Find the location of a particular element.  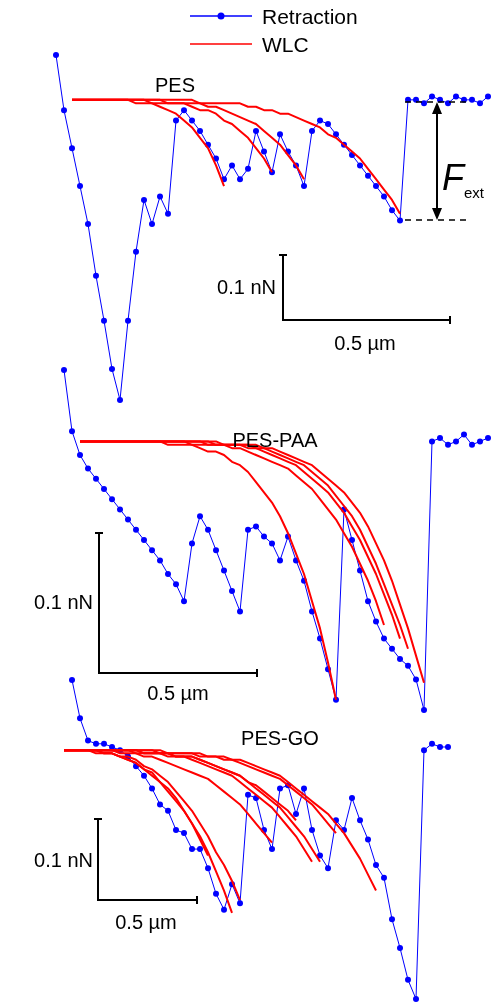

annotation: F$_{ext}$ is located at coordinates (463, 179).